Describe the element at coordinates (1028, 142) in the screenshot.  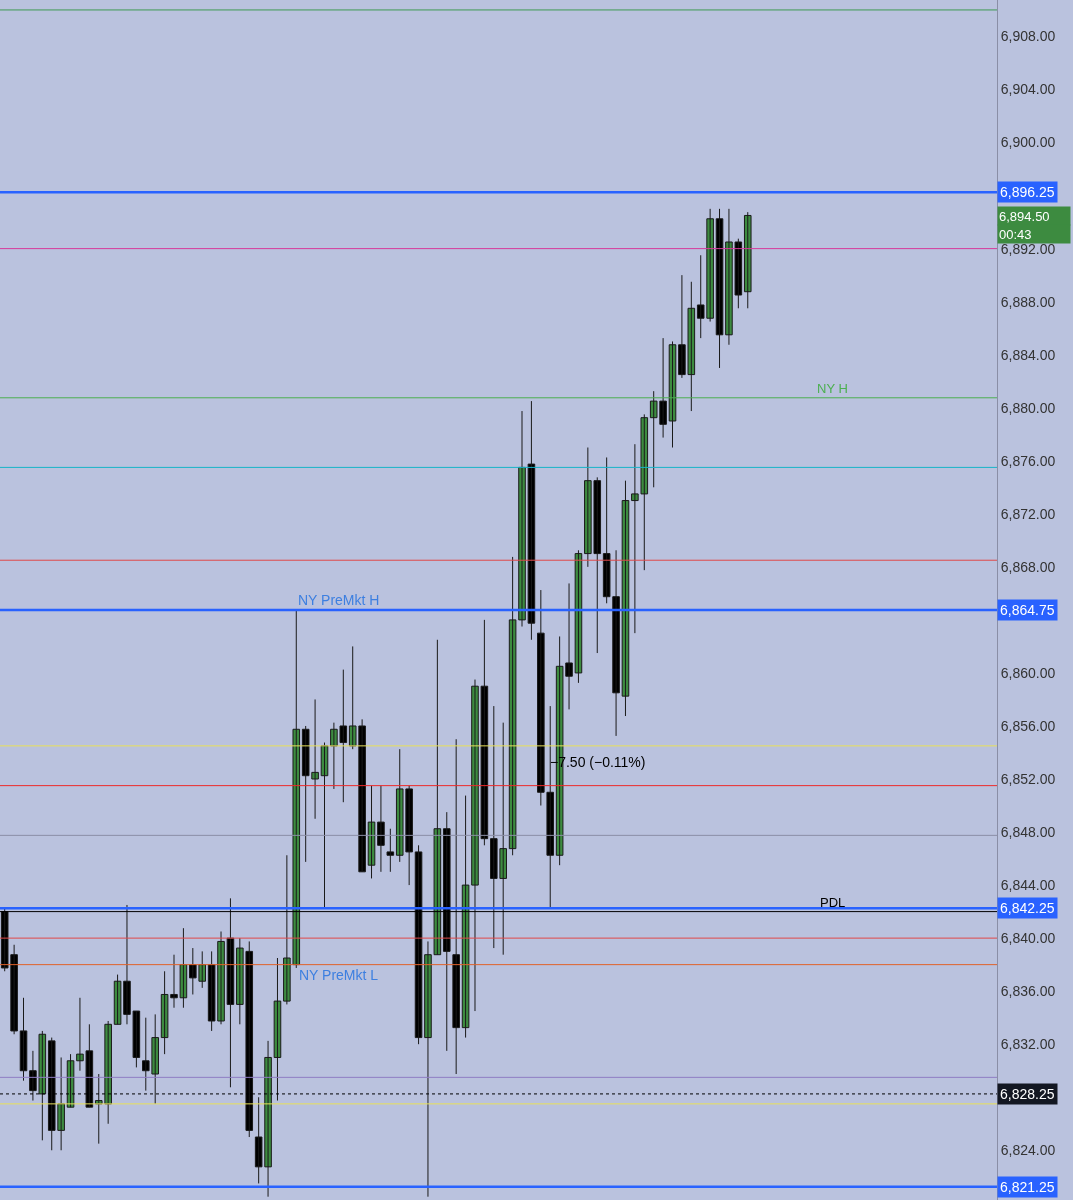
I see `y-tick-label: 6,900.00` at that location.